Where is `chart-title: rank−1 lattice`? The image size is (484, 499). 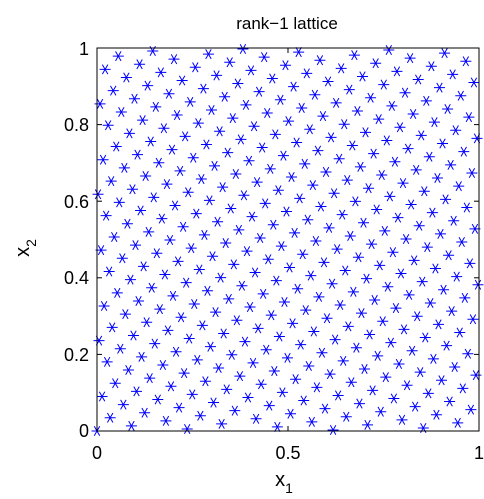
chart-title: rank−1 lattice is located at coordinates (287, 23).